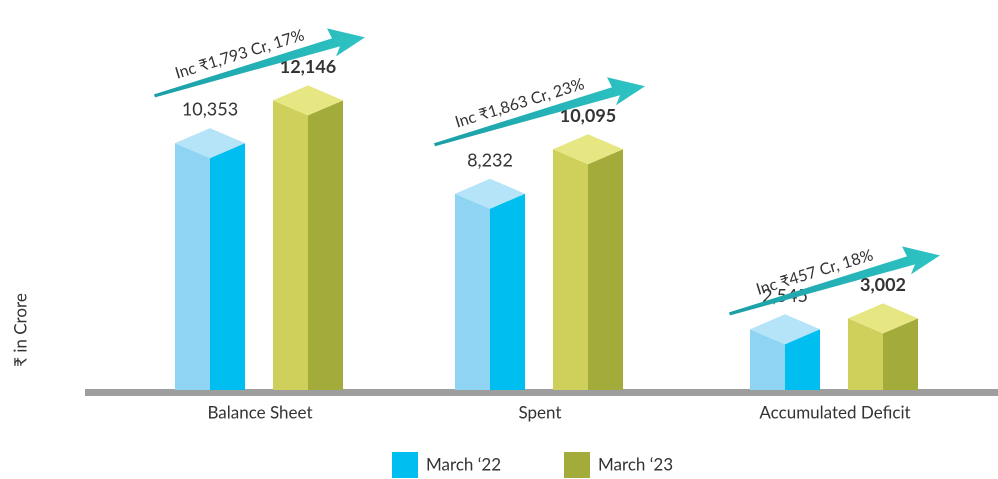 This screenshot has width=998, height=479. Describe the element at coordinates (308, 66) in the screenshot. I see `value-label: 12,146` at that location.